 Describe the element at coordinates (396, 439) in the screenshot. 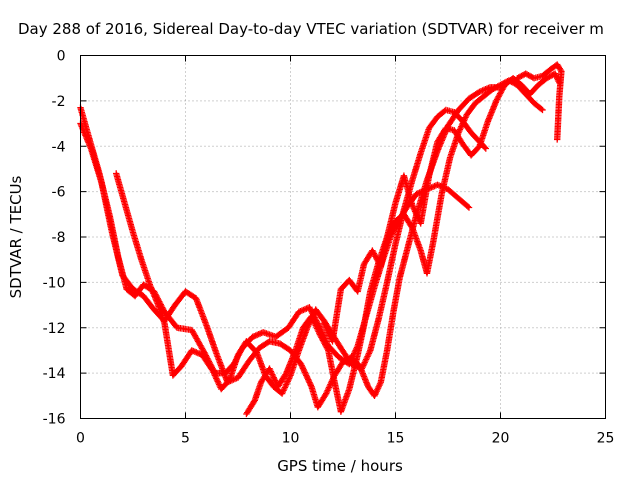

I see `x-tick-label: 15` at that location.